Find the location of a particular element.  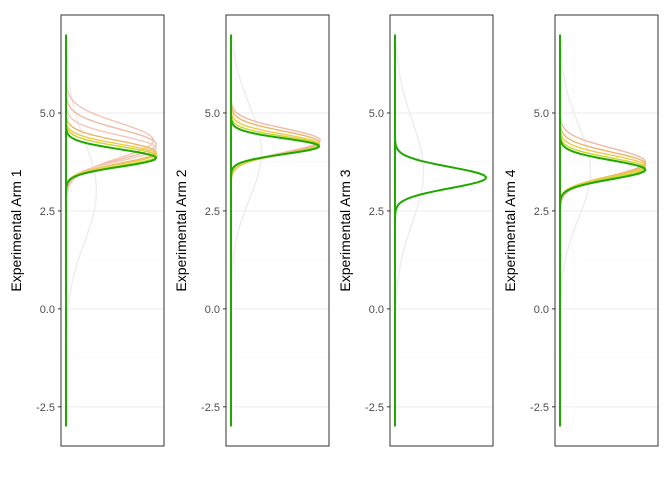

y-axis-label: Experimental Arm 3 is located at coordinates (345, 230).